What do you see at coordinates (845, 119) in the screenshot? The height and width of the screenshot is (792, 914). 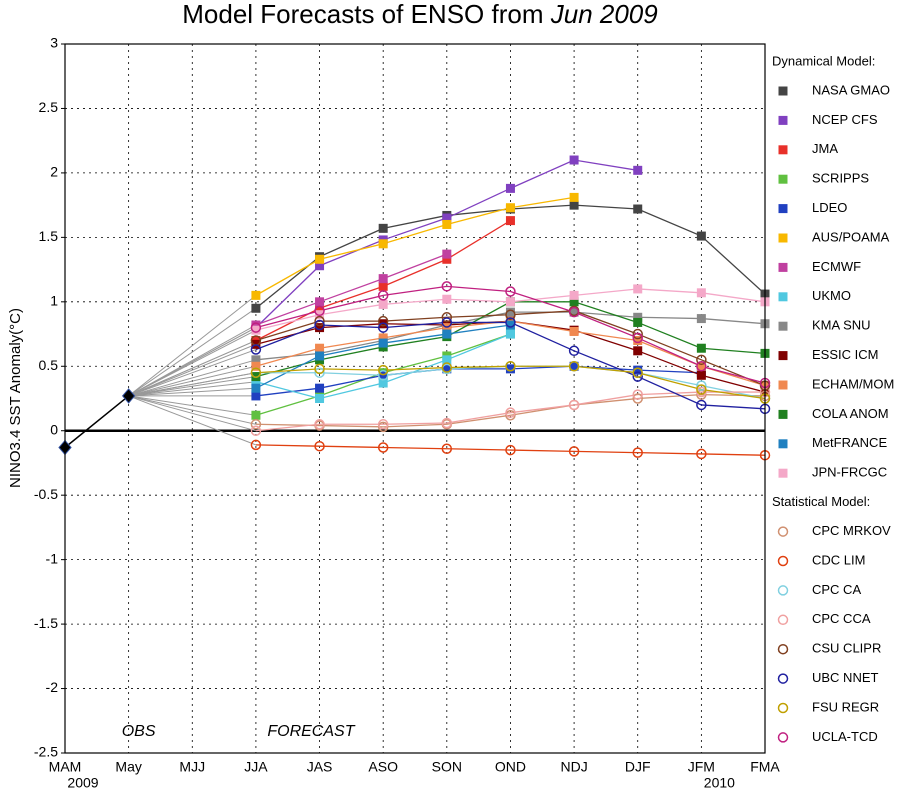 I see `legend-label: NCEP CFS` at bounding box center [845, 119].